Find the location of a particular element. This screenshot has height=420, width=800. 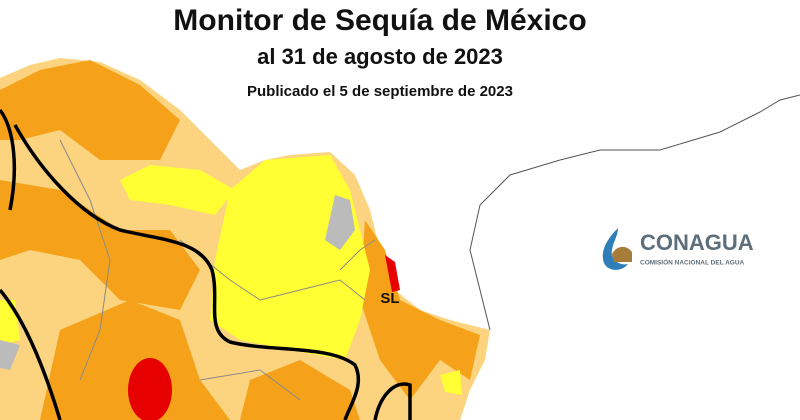

logo-tagline: COMISIÓN NACIONAL DEL AGUA is located at coordinates (692, 262).